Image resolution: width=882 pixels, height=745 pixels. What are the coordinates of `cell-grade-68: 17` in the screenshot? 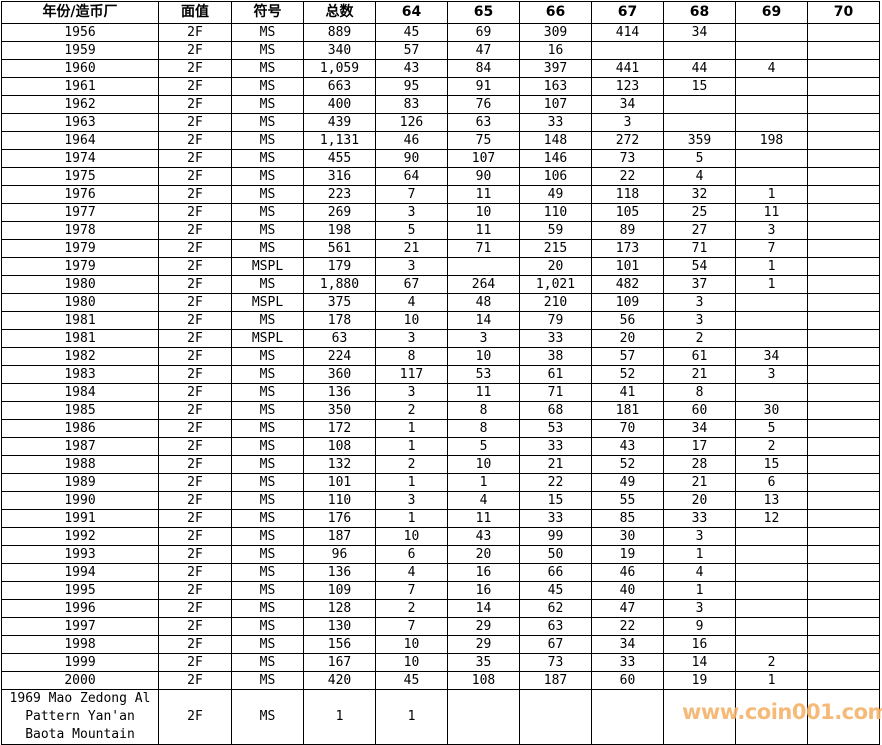 It's located at (699, 446).